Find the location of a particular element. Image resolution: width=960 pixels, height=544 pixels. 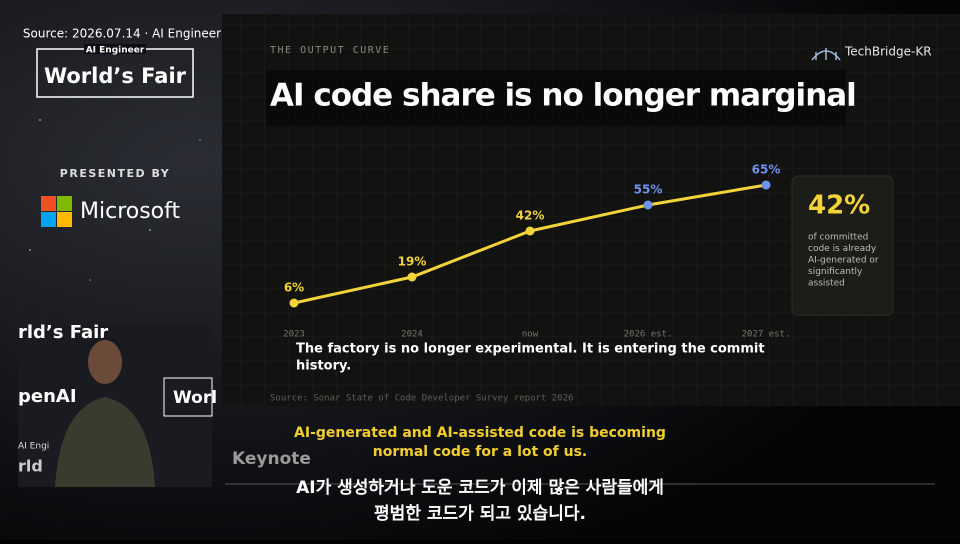

event-name: World’s Fair is located at coordinates (115, 76).